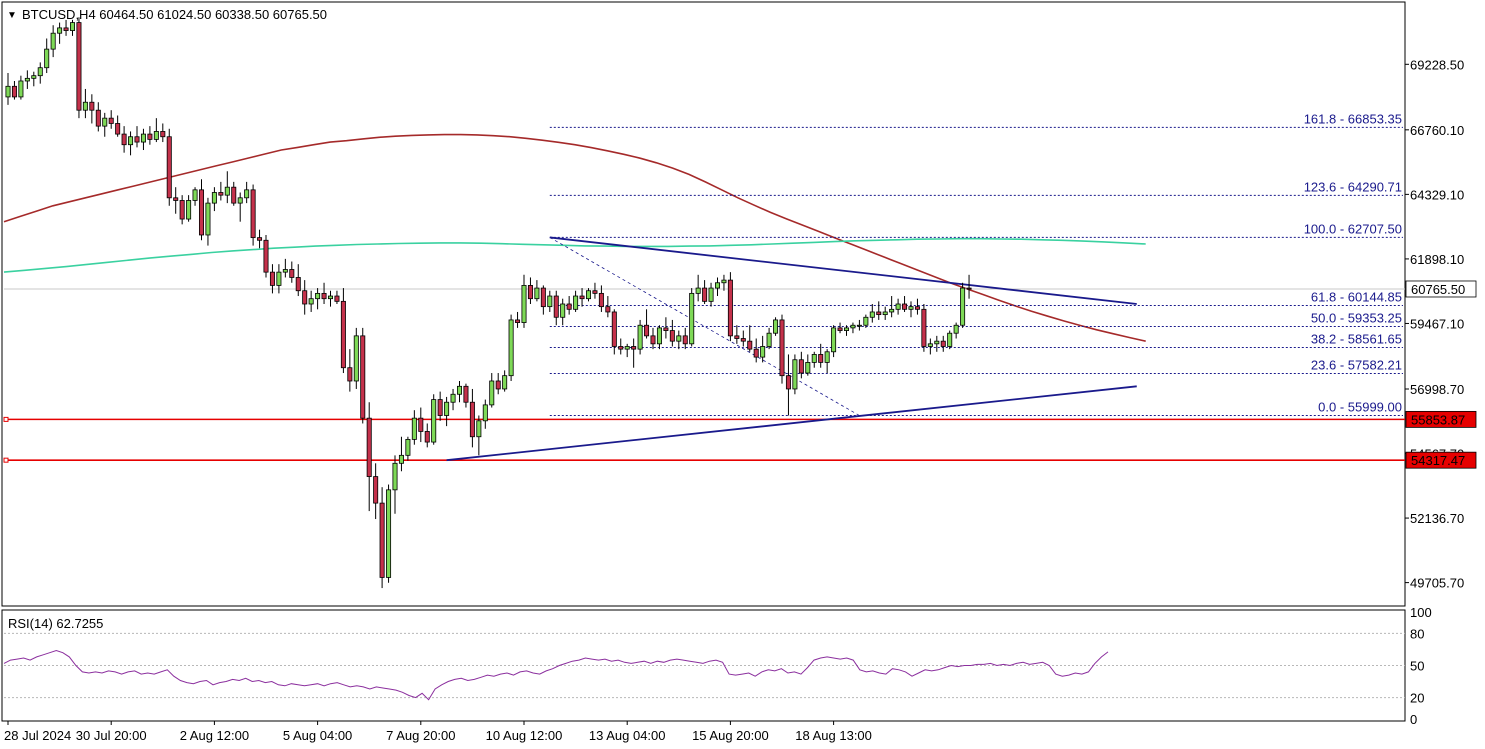  I want to click on time-axis-label: 30 Jul 20:00, so click(111, 735).